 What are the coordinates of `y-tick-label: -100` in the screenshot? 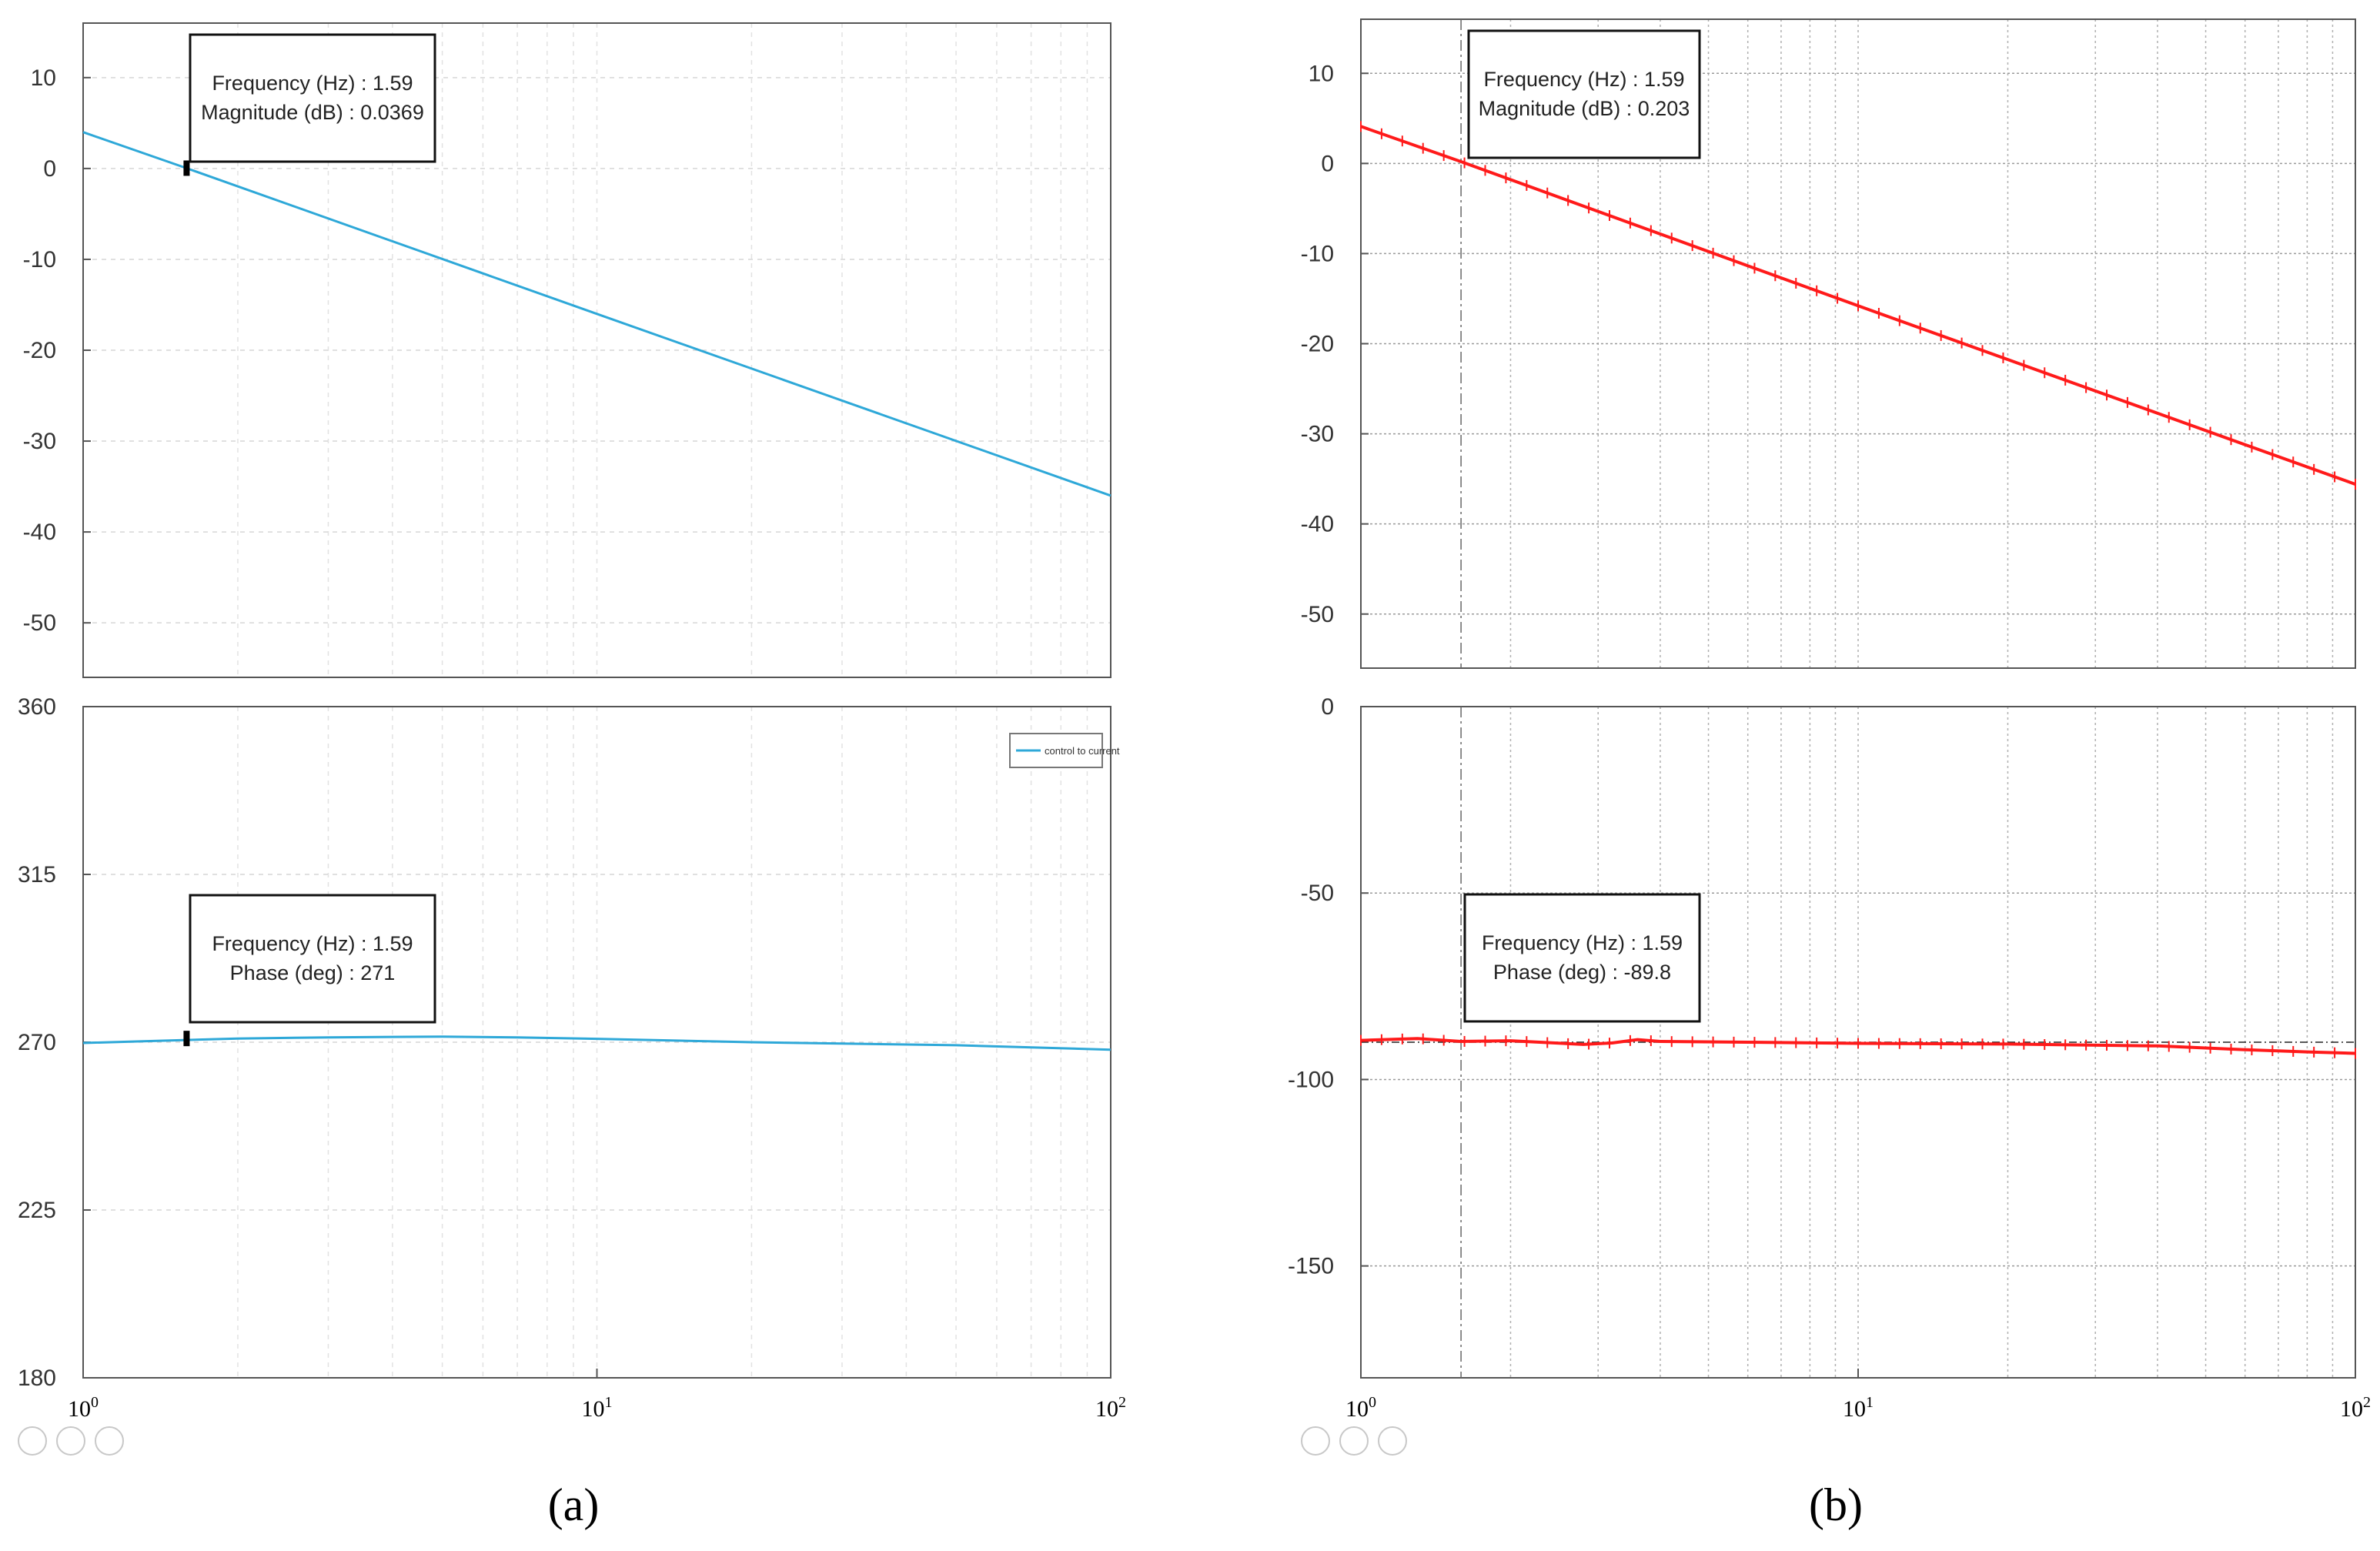 It's located at (1311, 1079).